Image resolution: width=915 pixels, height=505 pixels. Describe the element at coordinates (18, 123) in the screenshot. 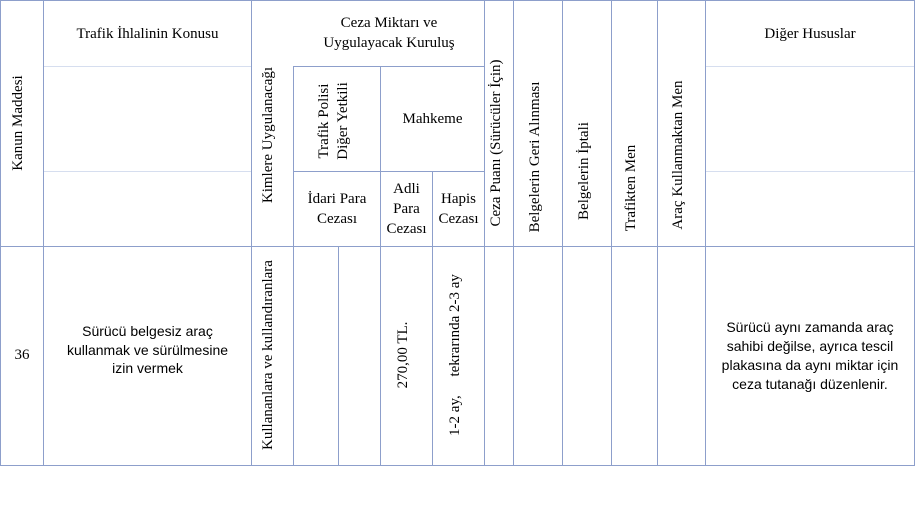

I see `header-kanun-maddesi: Kanun Maddesi` at that location.